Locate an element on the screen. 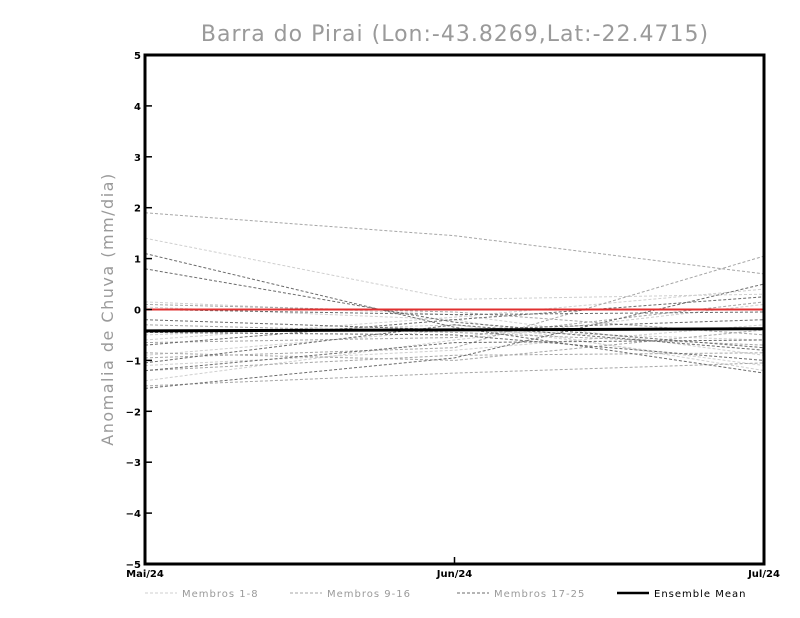  y-tick-label: 5 is located at coordinates (137, 56).